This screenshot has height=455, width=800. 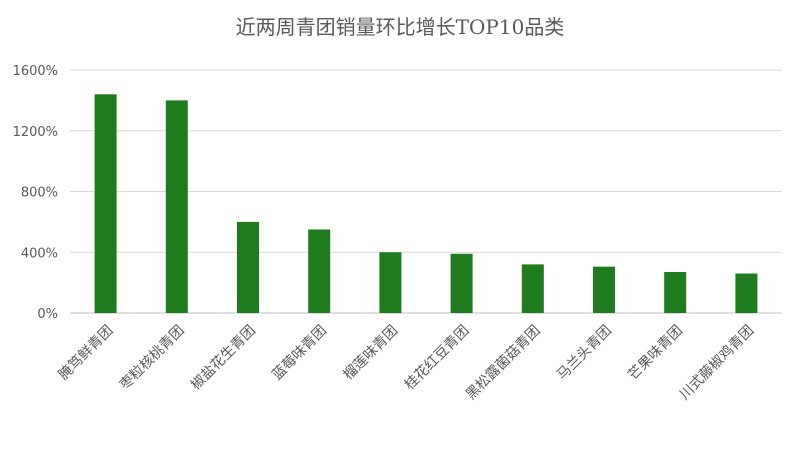 What do you see at coordinates (39, 253) in the screenshot?
I see `y-tick-label: 400%` at bounding box center [39, 253].